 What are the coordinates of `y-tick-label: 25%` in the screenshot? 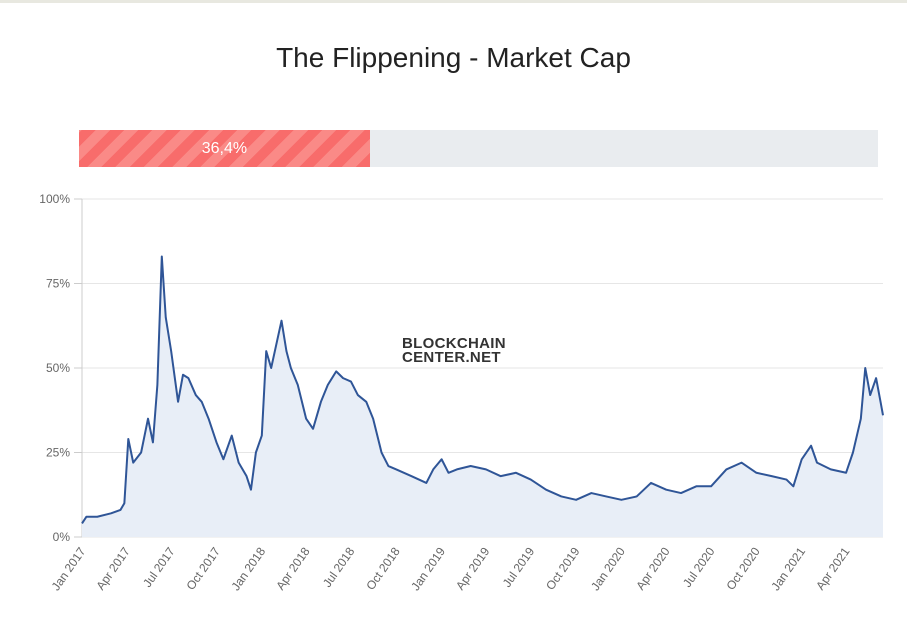 It's located at (58, 453).